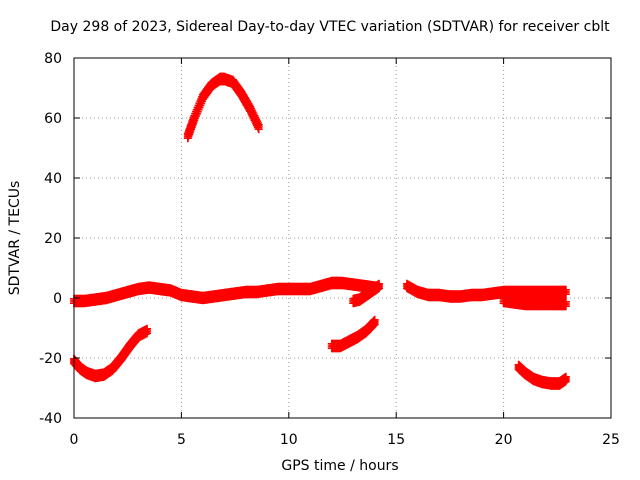 This screenshot has height=480, width=640. What do you see at coordinates (53, 119) in the screenshot?
I see `y-tick-label: 60` at bounding box center [53, 119].